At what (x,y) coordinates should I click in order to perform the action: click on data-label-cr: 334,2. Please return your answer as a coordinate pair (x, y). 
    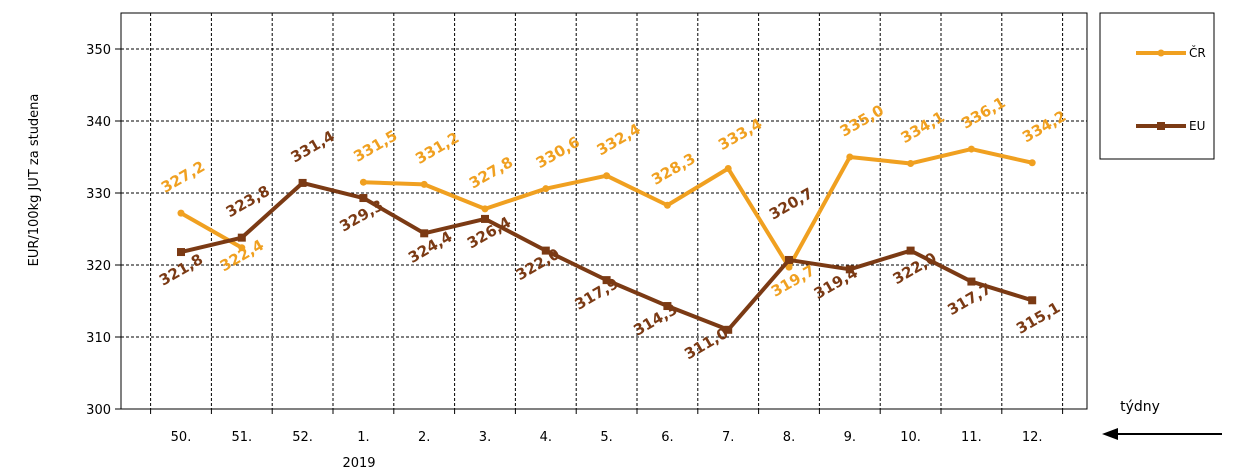
    Looking at the image, I should click on (1044, 126).